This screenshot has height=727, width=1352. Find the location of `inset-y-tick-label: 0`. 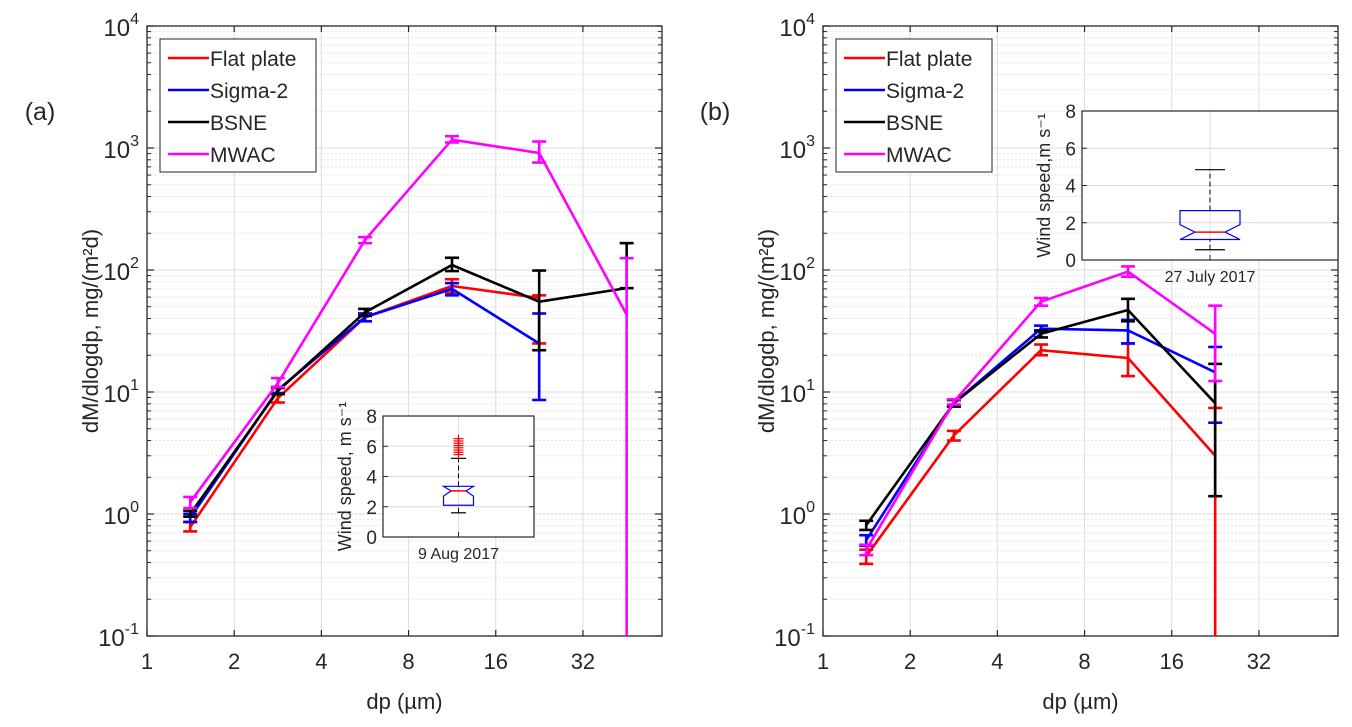

inset-y-tick-label: 0 is located at coordinates (371, 538).